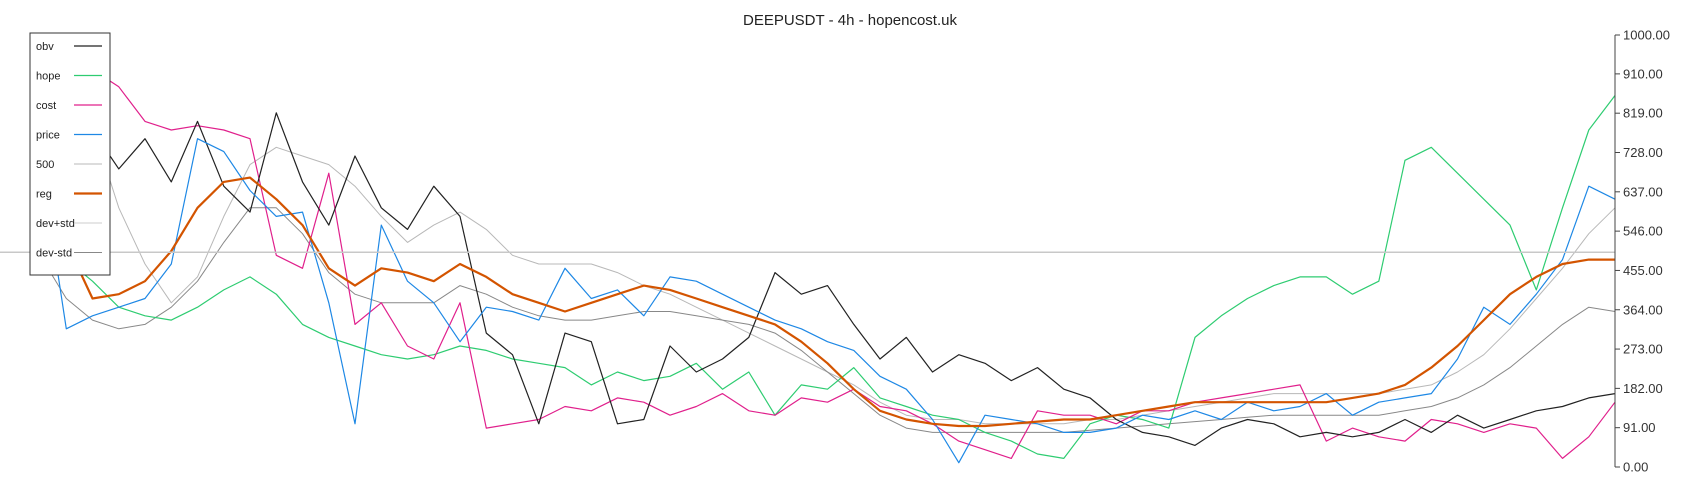 This screenshot has height=500, width=1700. Describe the element at coordinates (1643, 309) in the screenshot. I see `y-tick-label: 364.00` at that location.